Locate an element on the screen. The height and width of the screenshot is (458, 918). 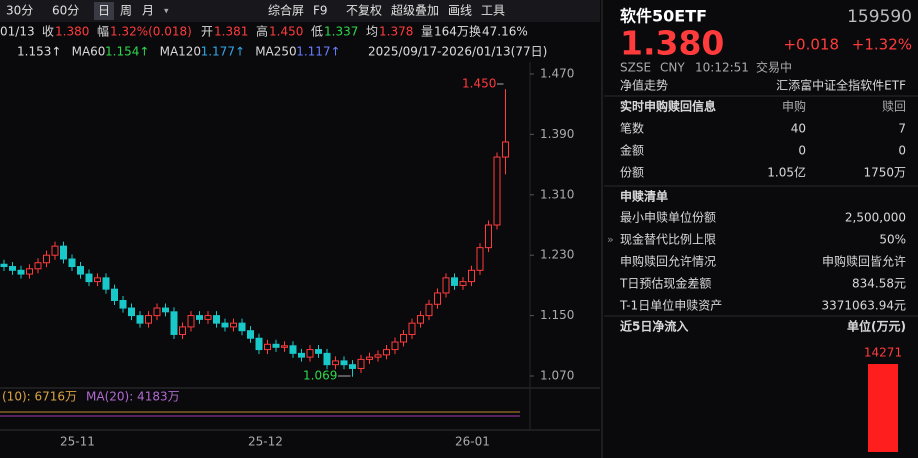
ma-label: MA250 is located at coordinates (275, 52).